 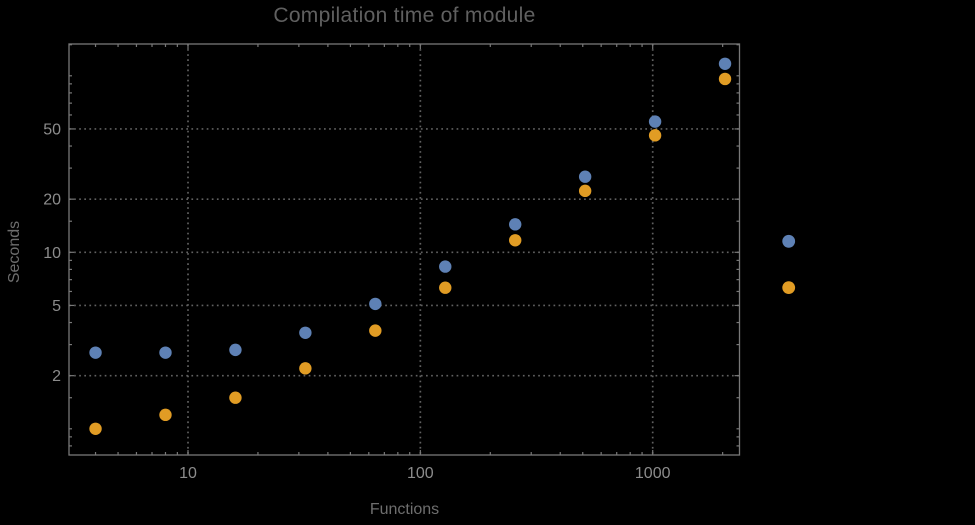 What do you see at coordinates (653, 473) in the screenshot?
I see `x-tick-label: 1000` at bounding box center [653, 473].